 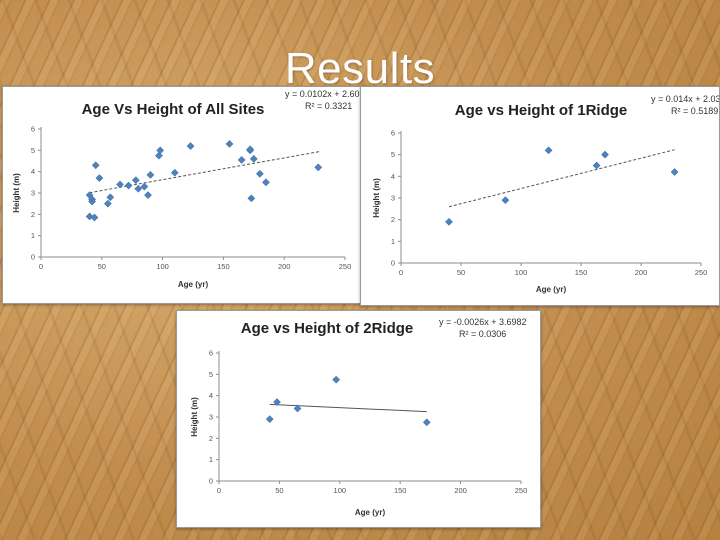 I want to click on slide-title: Results, so click(x=360, y=68).